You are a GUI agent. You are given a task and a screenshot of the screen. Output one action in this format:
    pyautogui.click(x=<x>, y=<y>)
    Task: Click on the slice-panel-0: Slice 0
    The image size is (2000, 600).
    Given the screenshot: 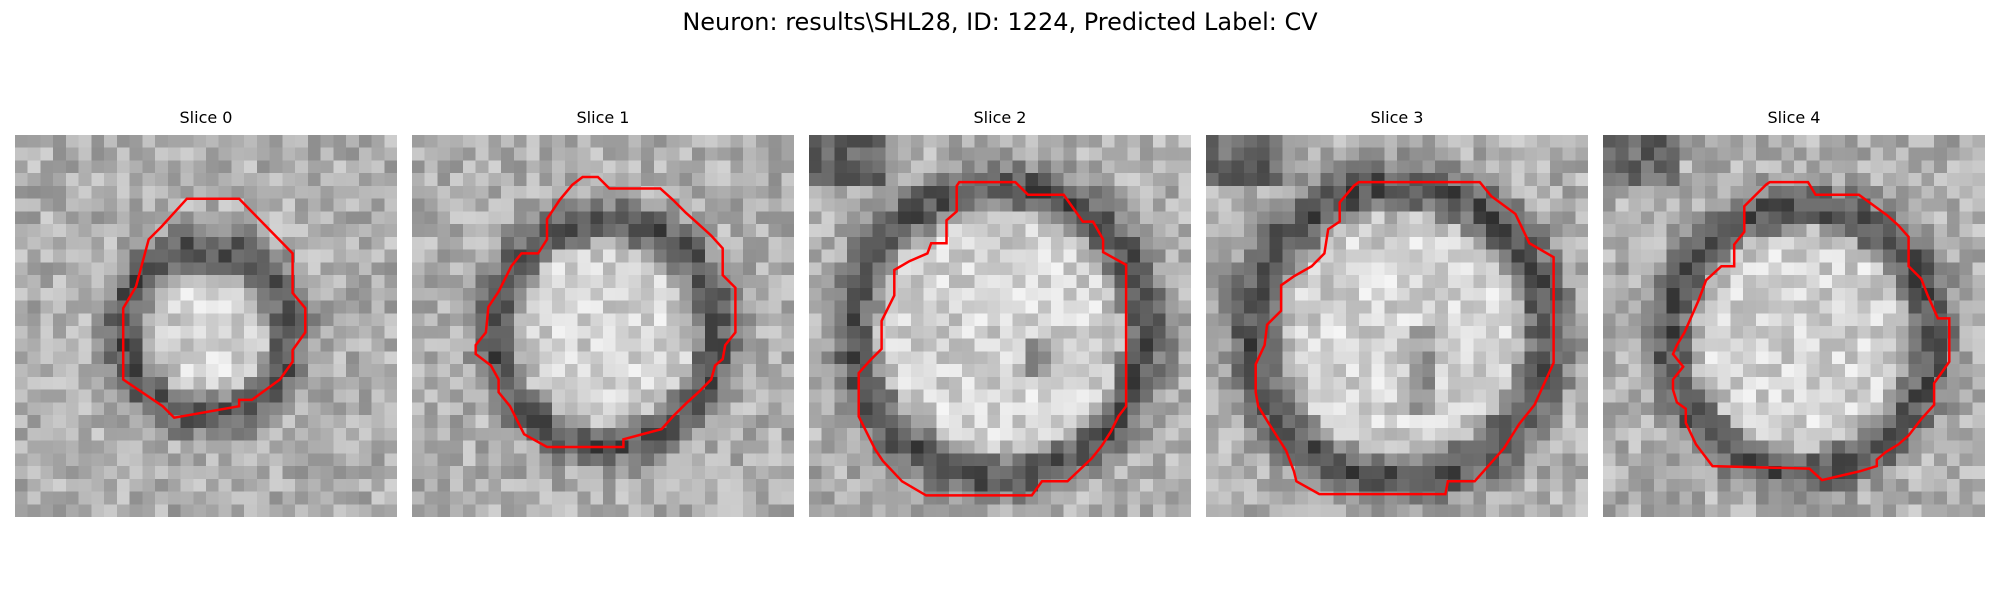 What is the action you would take?
    pyautogui.click(x=206, y=312)
    